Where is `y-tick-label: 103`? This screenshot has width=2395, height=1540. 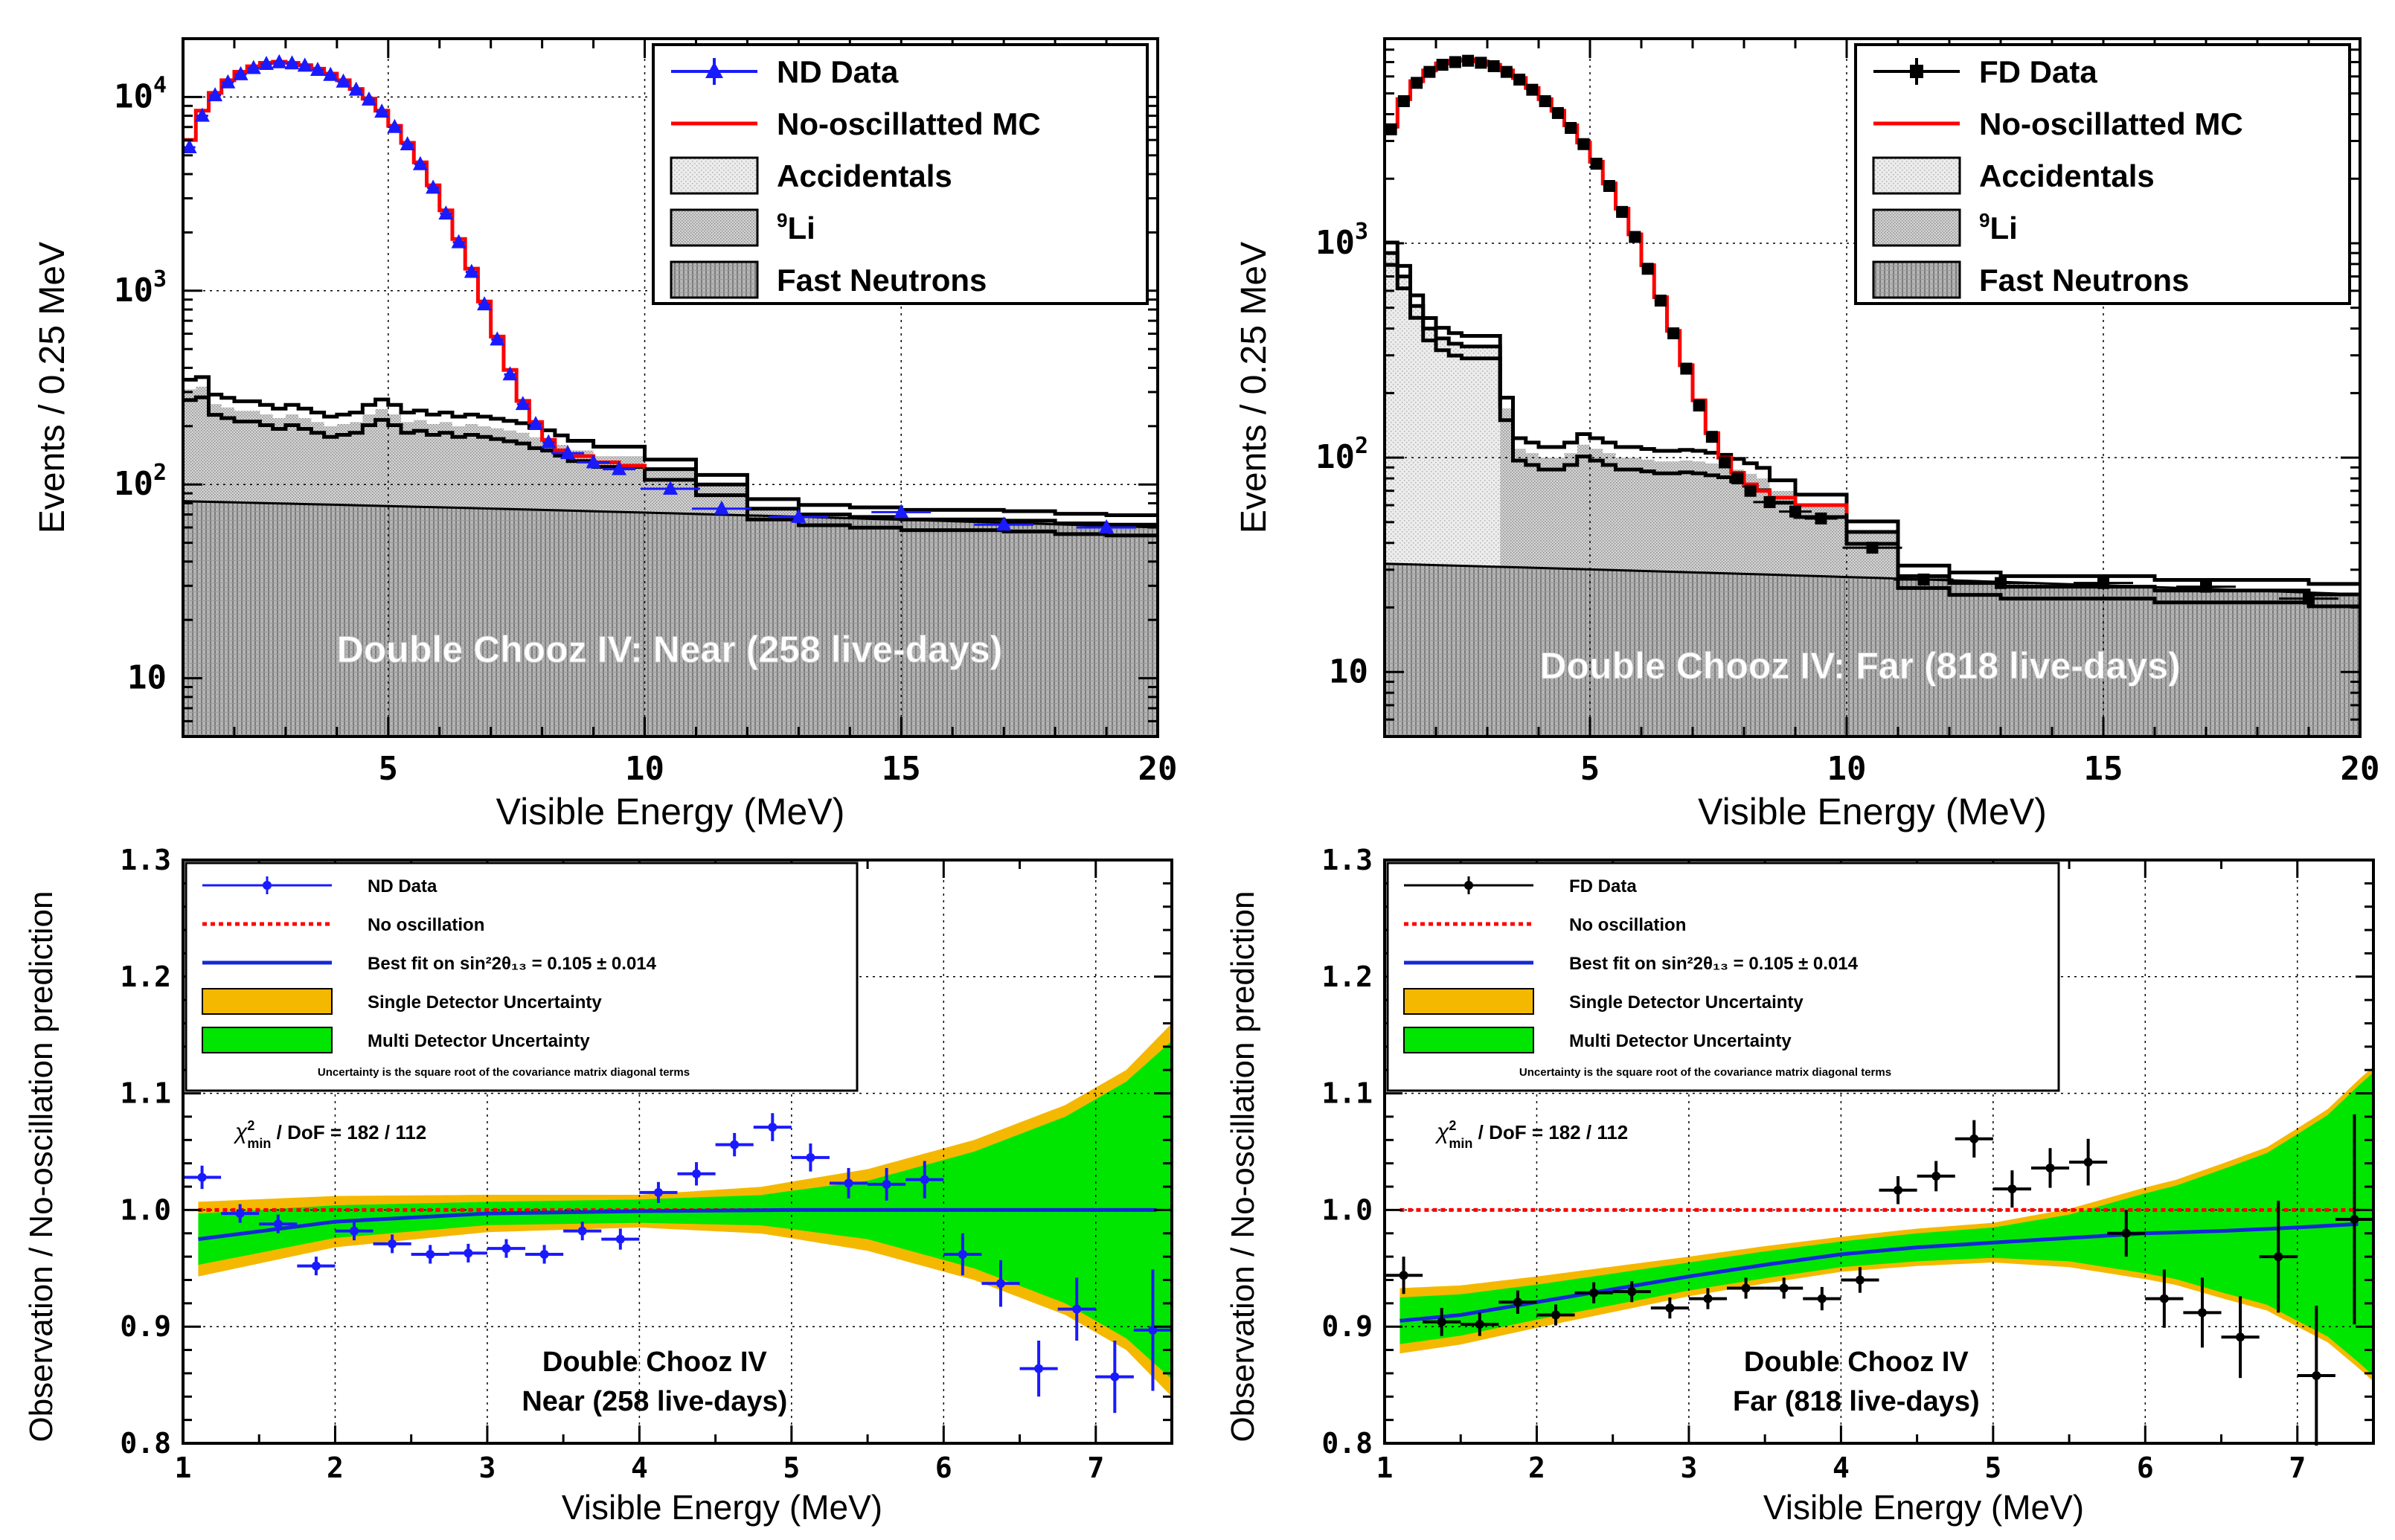
y-tick-label: 103 is located at coordinates (1341, 240).